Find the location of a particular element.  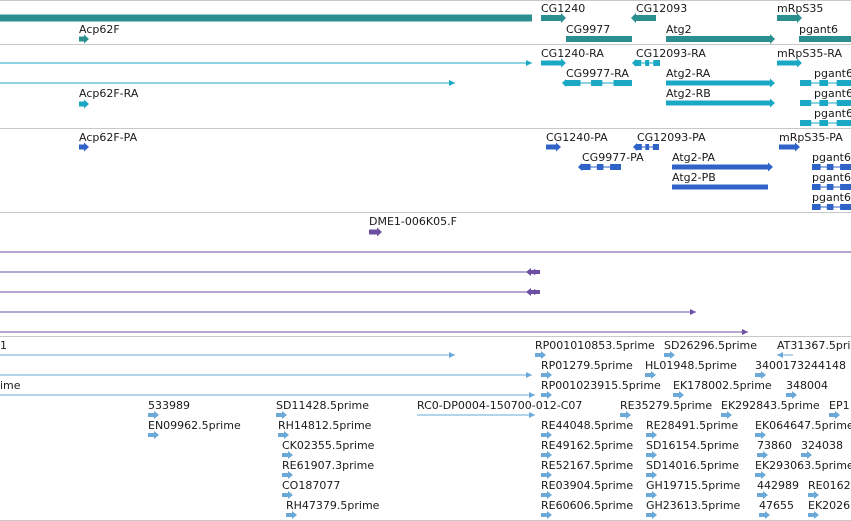

est-label: RH14812.5prime is located at coordinates (325, 425).